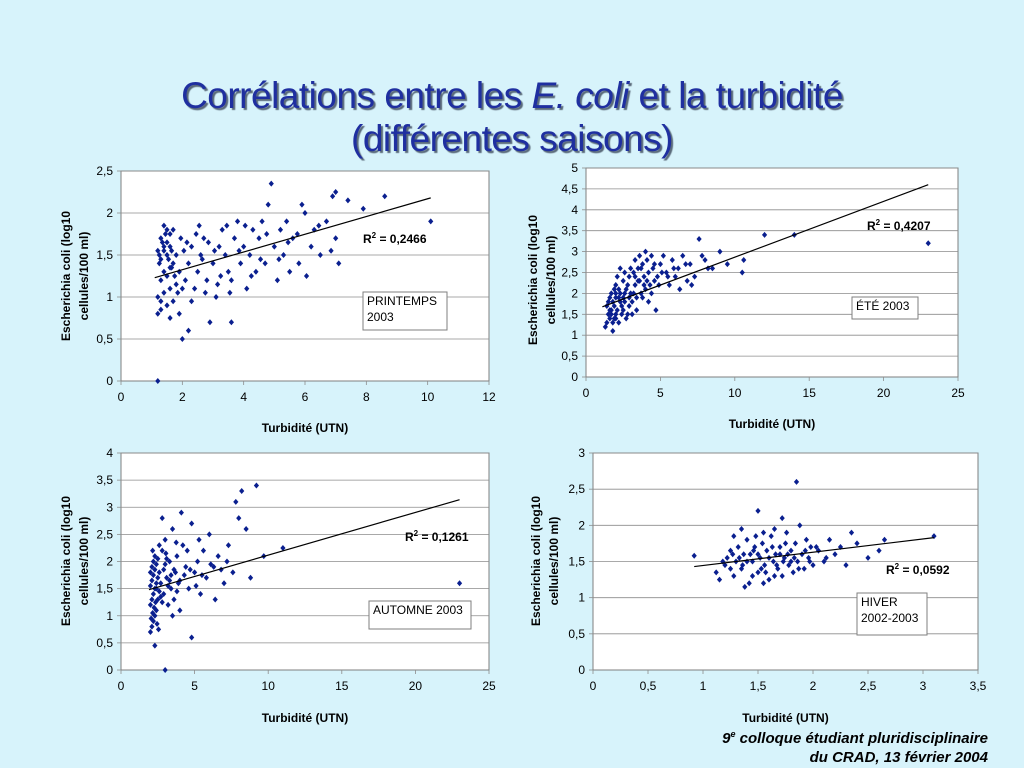  Describe the element at coordinates (576, 634) in the screenshot. I see `y-tick-label: 0,5` at that location.